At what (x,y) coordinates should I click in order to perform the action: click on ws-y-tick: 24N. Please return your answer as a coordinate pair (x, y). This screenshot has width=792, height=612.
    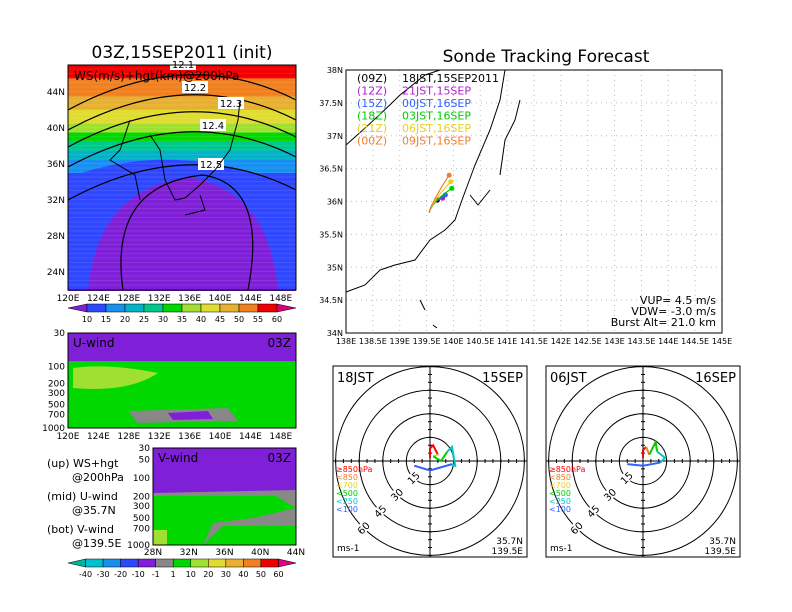
    Looking at the image, I should click on (56, 273).